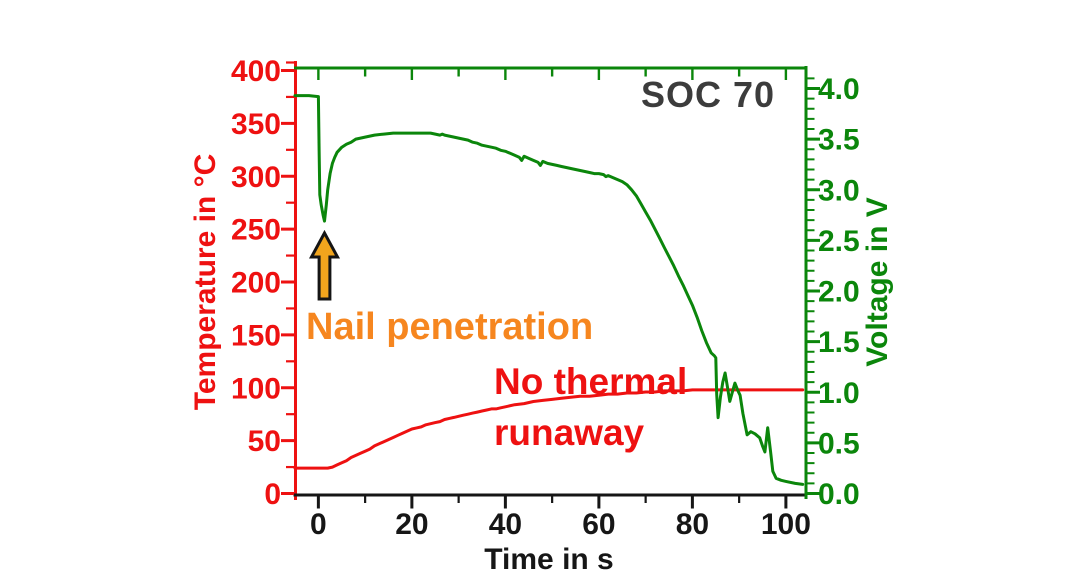  I want to click on time-axis-title: Time in s, so click(549, 559).